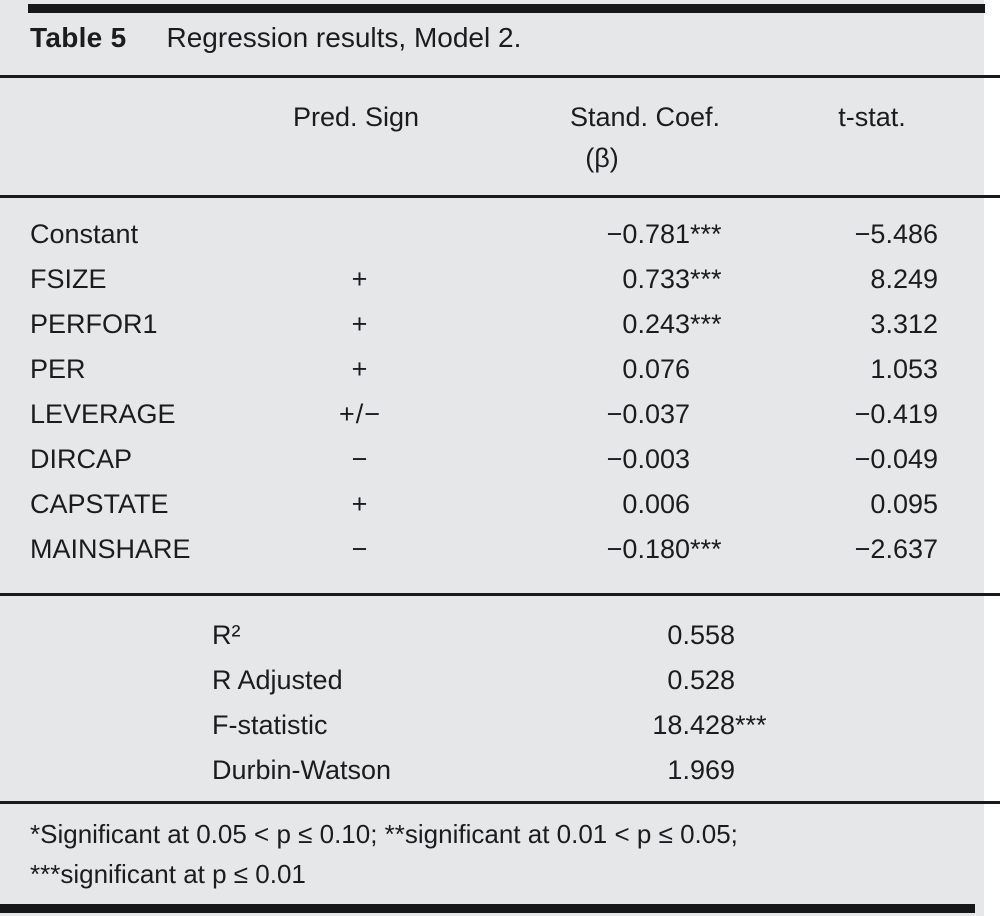  I want to click on summary-value: 0.528, so click(412, 680).